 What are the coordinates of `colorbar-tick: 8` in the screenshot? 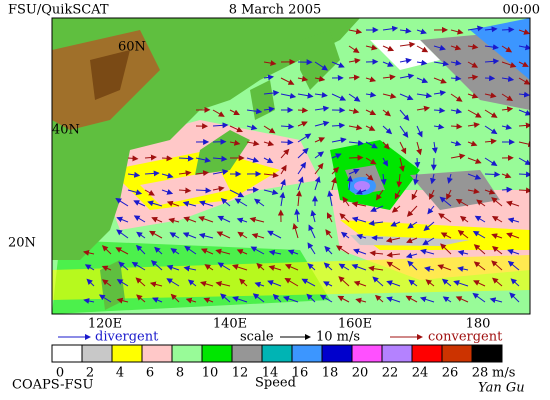 It's located at (180, 373).